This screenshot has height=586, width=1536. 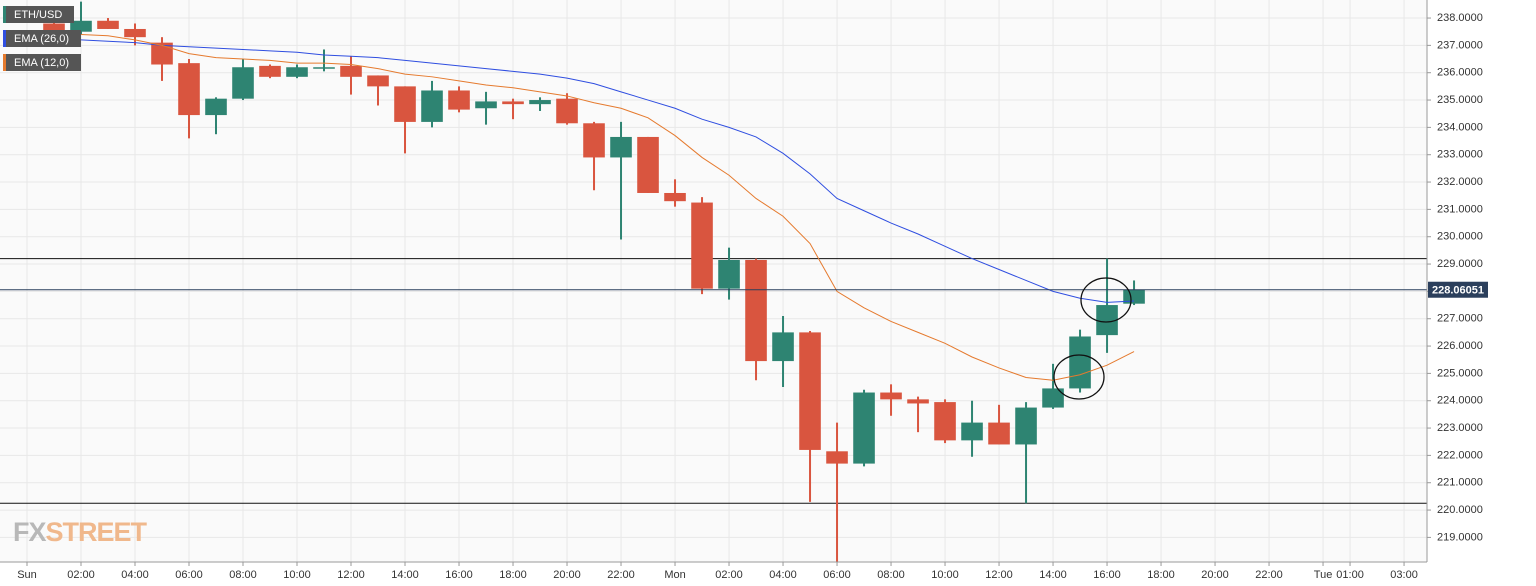 I want to click on y-tick-label: 219.0000, so click(x=1460, y=537).